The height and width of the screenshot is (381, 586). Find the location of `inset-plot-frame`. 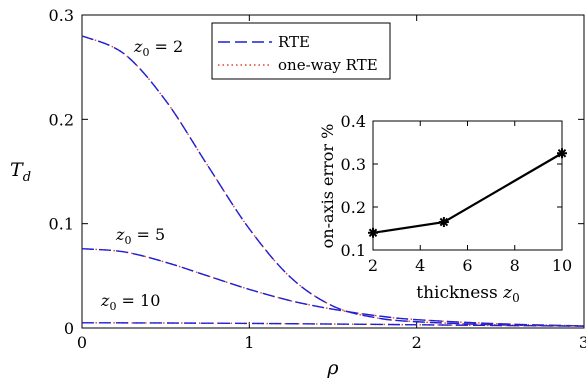

inset-plot-frame is located at coordinates (467, 185).